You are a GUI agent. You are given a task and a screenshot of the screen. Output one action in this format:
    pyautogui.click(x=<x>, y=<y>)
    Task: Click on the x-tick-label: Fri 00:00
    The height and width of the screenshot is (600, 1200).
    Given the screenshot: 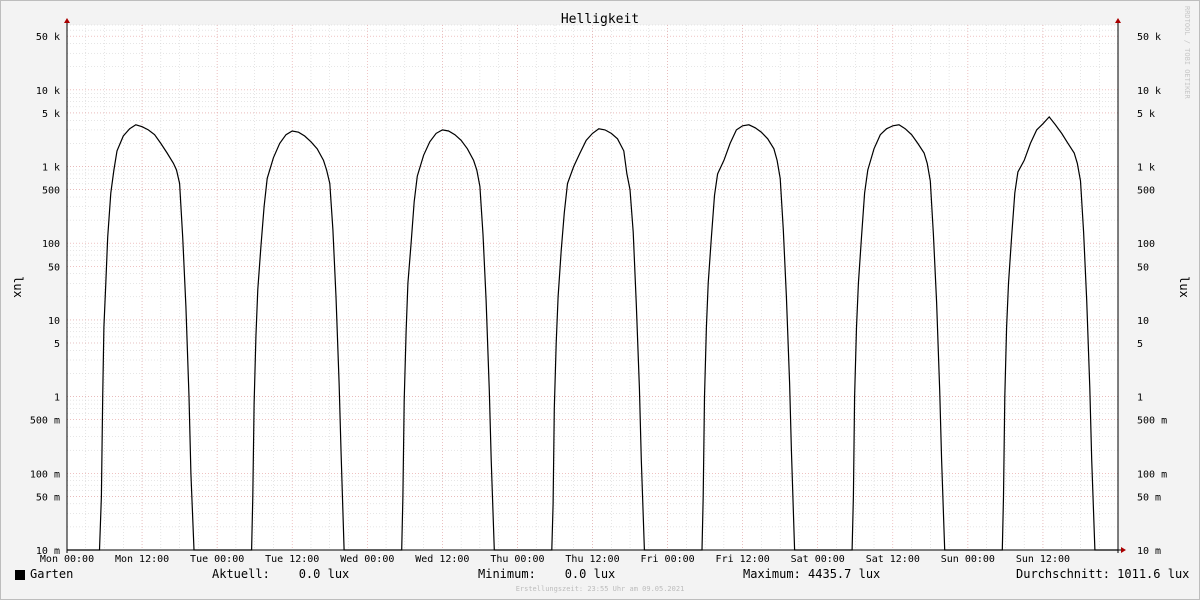 What is the action you would take?
    pyautogui.click(x=667, y=559)
    